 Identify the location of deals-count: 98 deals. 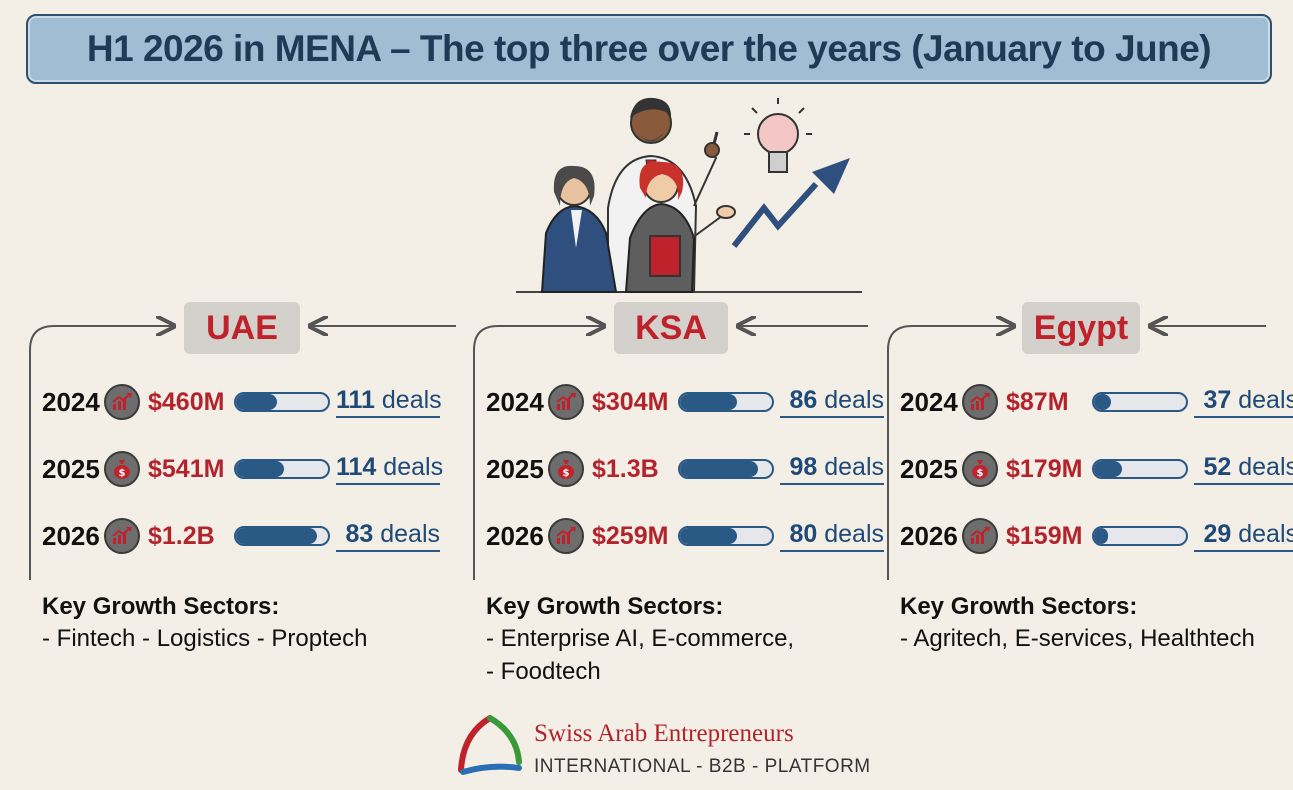
(832, 469).